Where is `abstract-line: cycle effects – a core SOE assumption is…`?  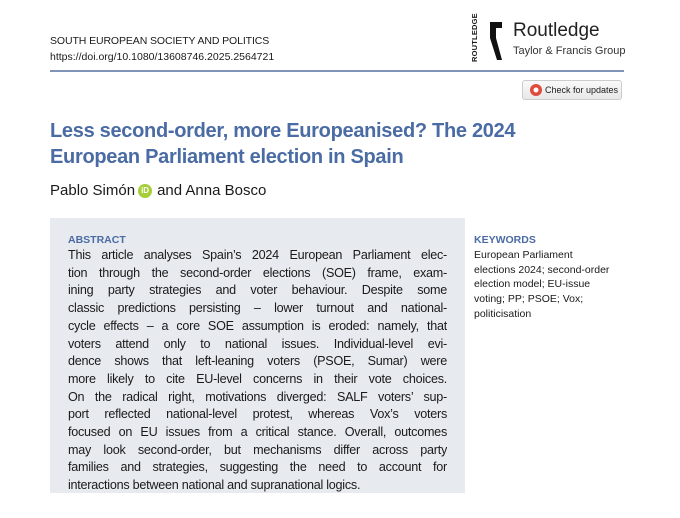
abstract-line: cycle effects – a core SOE assumption is… is located at coordinates (257, 325).